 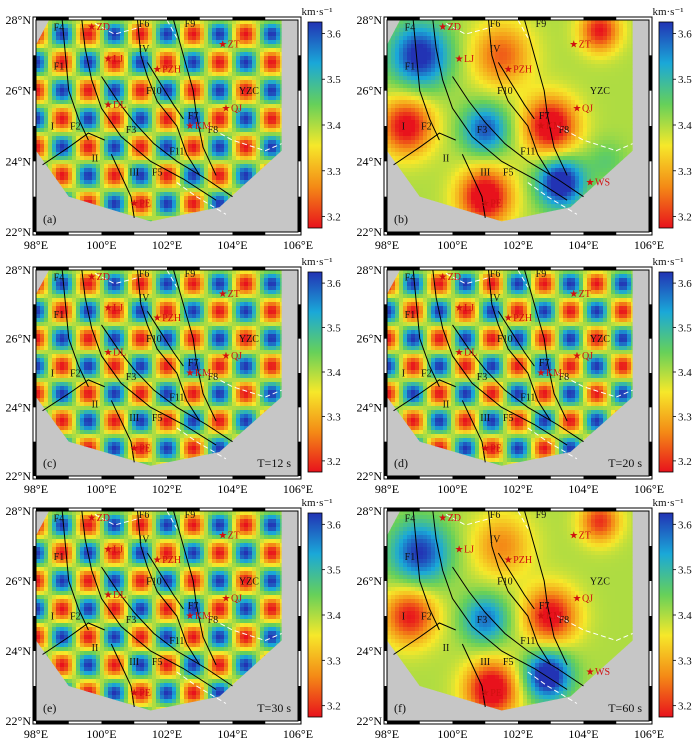 I want to click on y-tick-label: 24°N, so click(x=370, y=161).